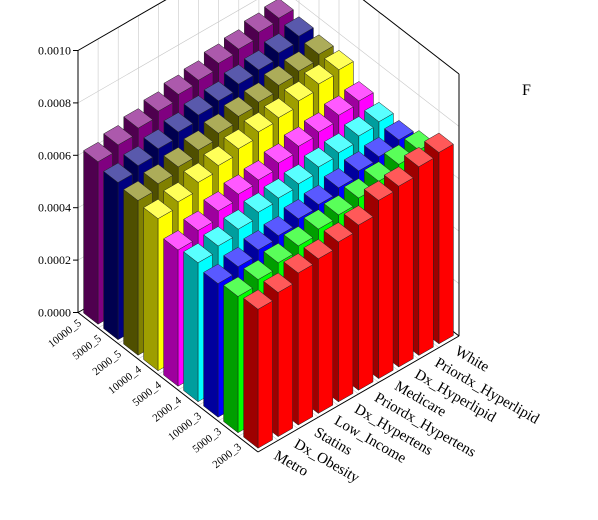  Describe the element at coordinates (65, 333) in the screenshot. I see `series-tick-label: 10000_5` at that location.